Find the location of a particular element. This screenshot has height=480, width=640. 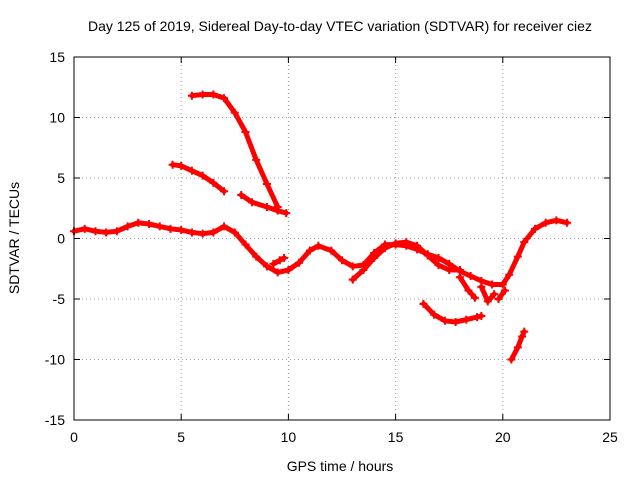

y-tick-label: 15 is located at coordinates (57, 57).